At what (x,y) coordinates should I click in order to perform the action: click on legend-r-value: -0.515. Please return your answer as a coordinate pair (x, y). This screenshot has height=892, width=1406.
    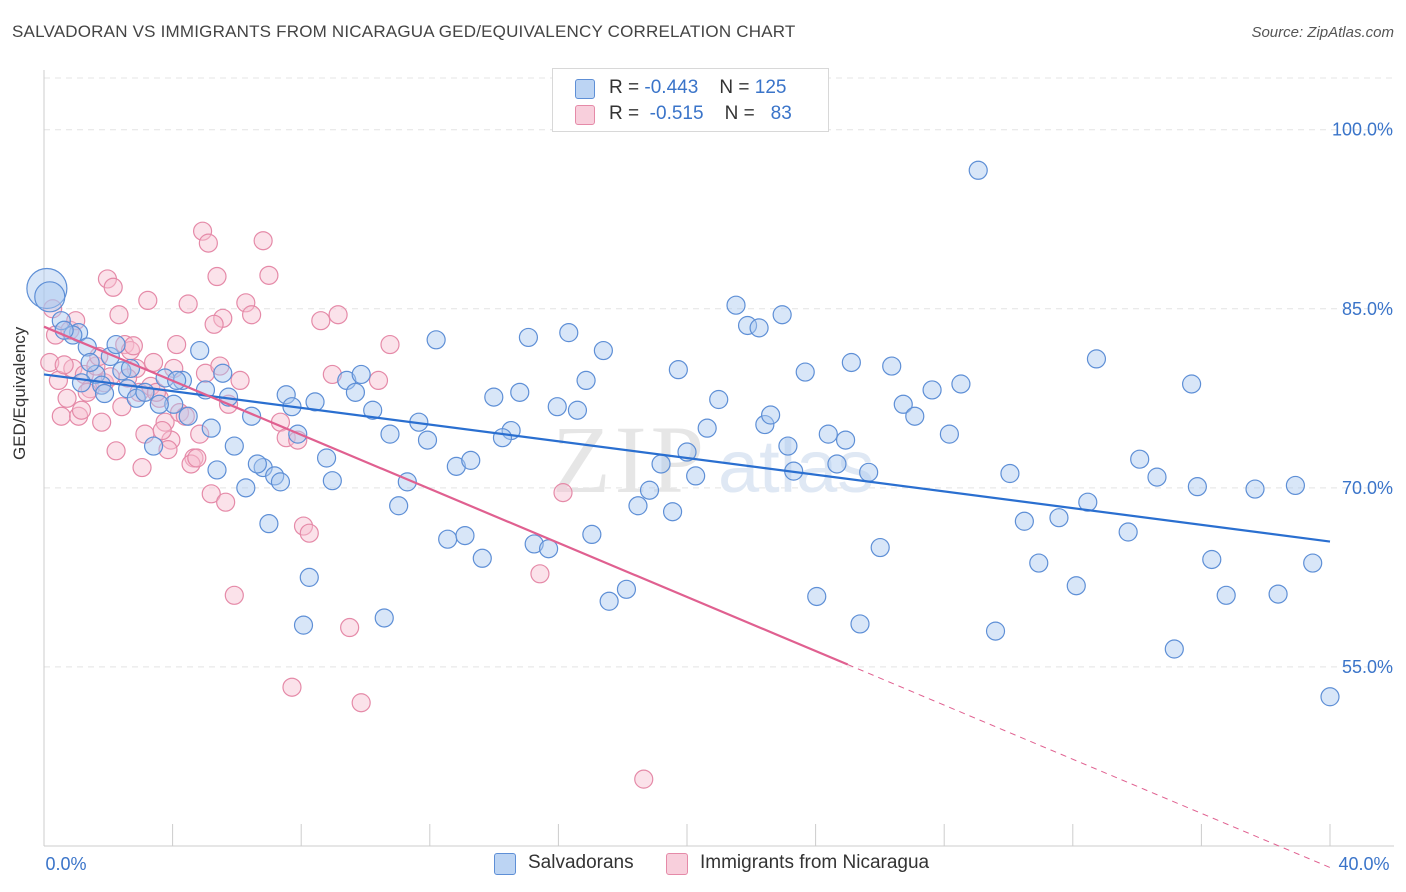
    Looking at the image, I should click on (676, 113).